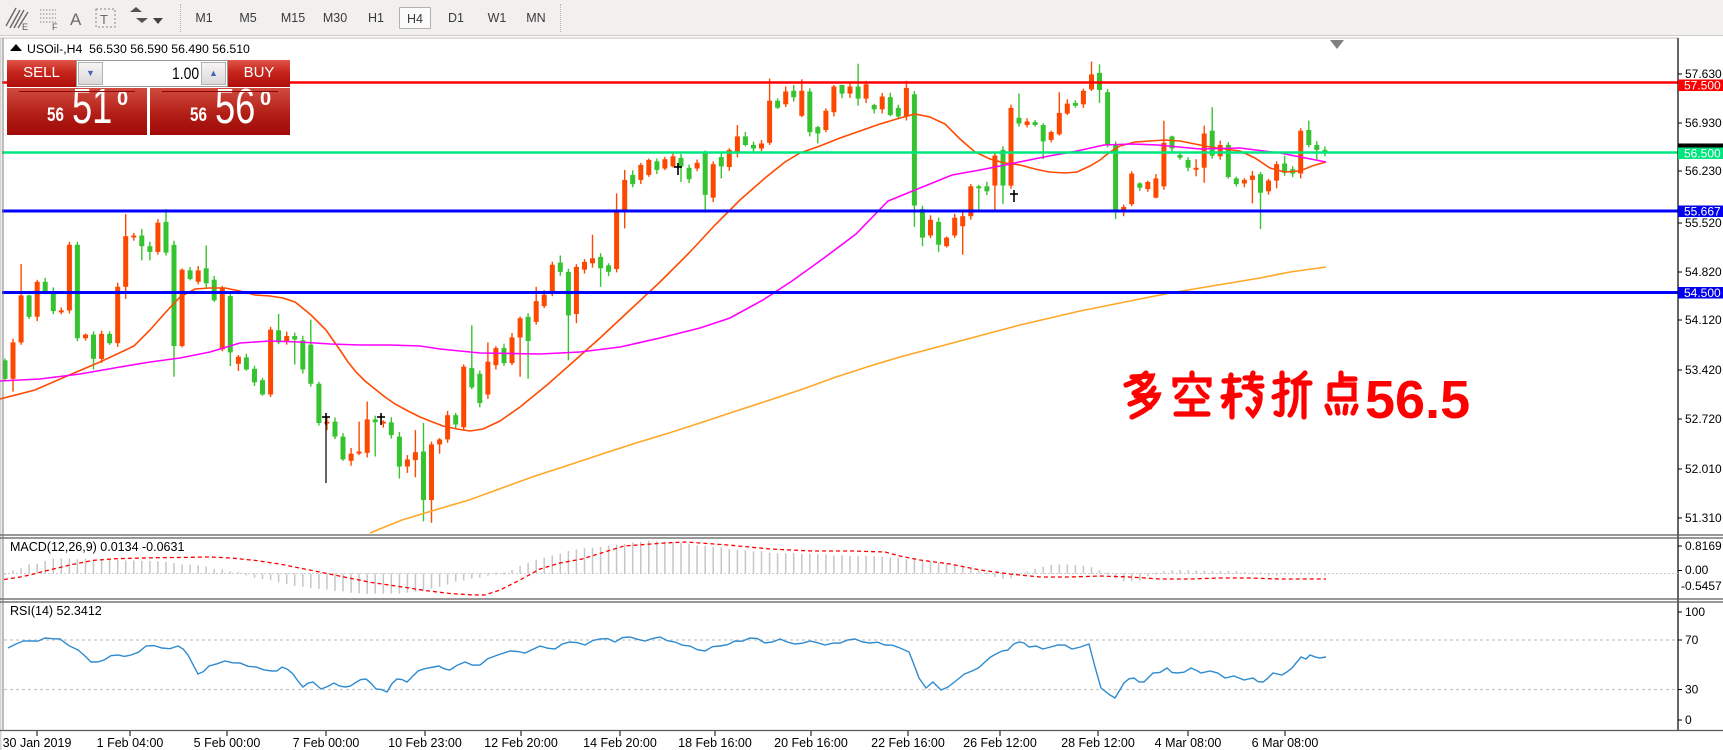 The image size is (1723, 750). I want to click on svg-text: E, so click(25, 27).